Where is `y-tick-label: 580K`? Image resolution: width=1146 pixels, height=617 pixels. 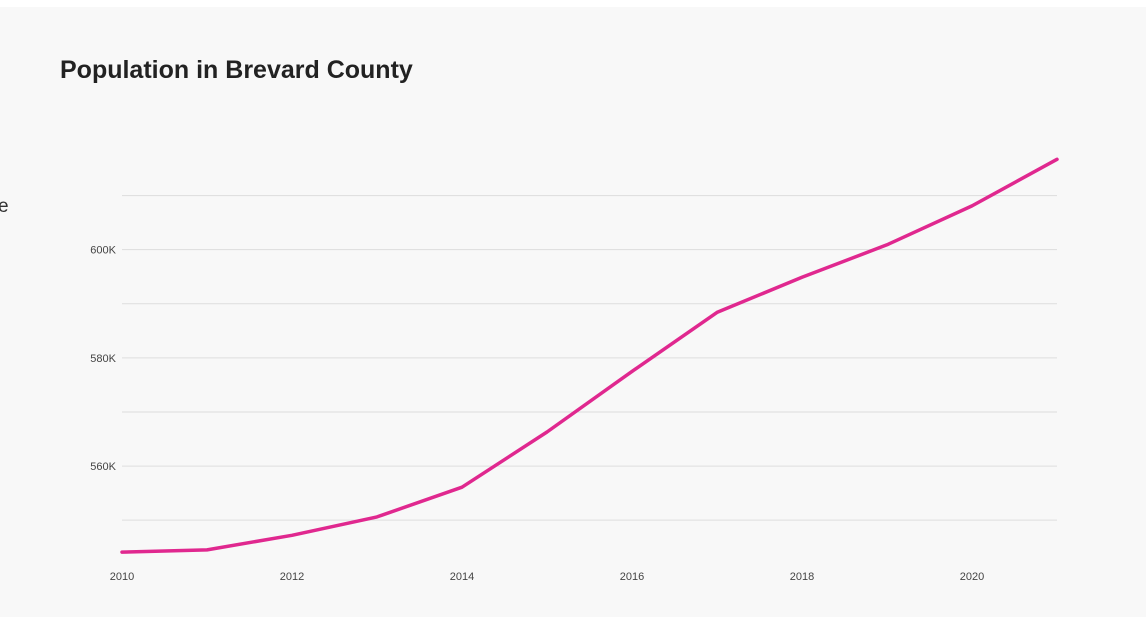 y-tick-label: 580K is located at coordinates (103, 359).